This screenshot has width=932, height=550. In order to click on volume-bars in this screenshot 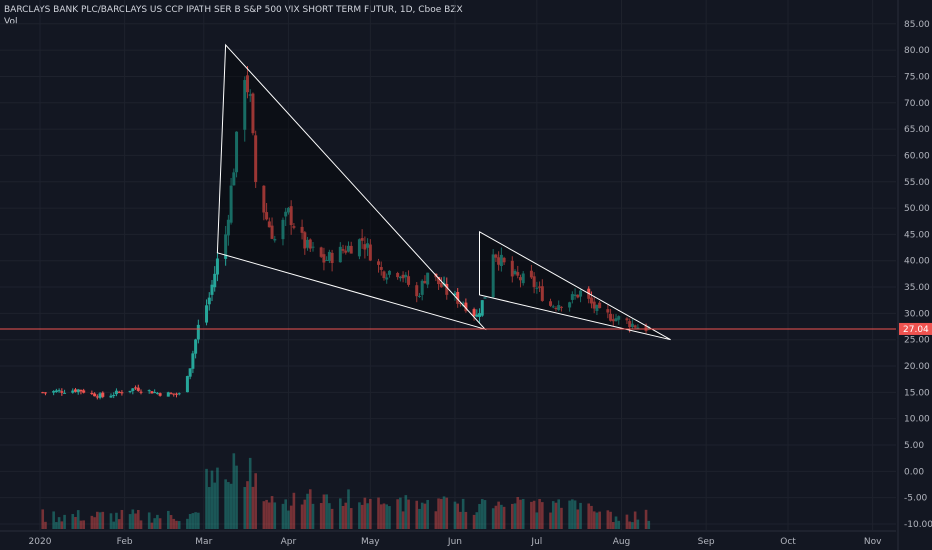, I will do `click(346, 491)`.